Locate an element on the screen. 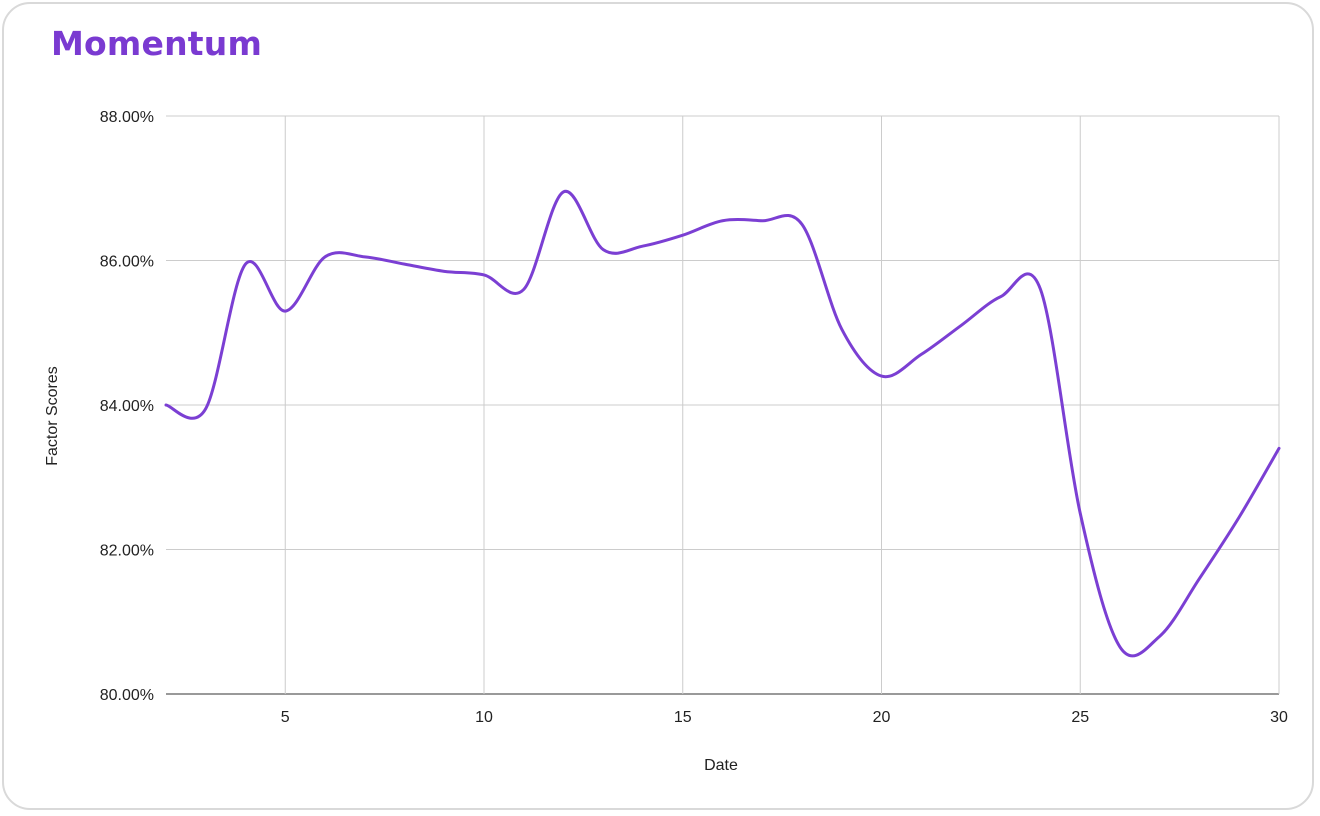 This screenshot has width=1320, height=816. y-tick-label: 80.00% is located at coordinates (127, 695).